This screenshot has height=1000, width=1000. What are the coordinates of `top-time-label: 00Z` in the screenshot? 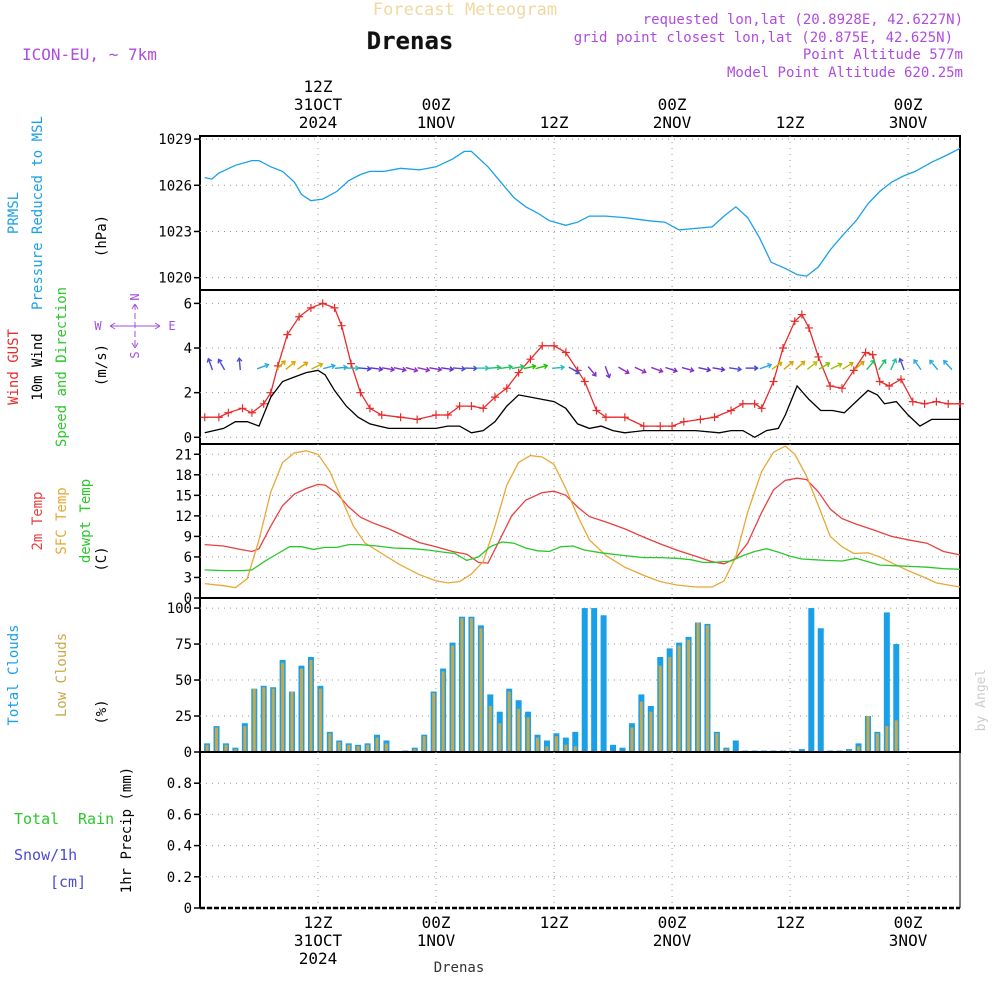 It's located at (436, 104).